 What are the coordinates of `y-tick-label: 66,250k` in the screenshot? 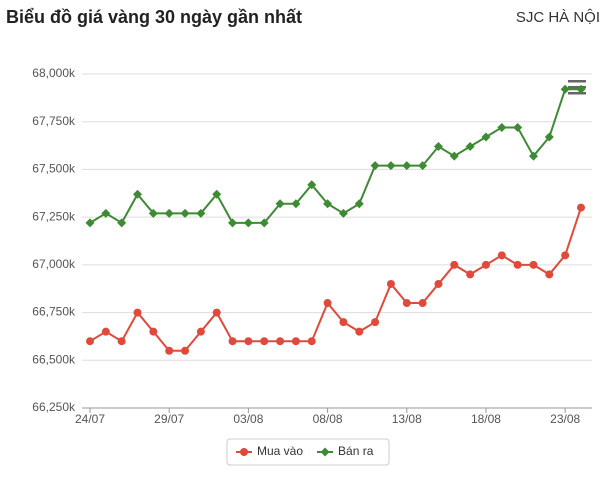 It's located at (54, 407).